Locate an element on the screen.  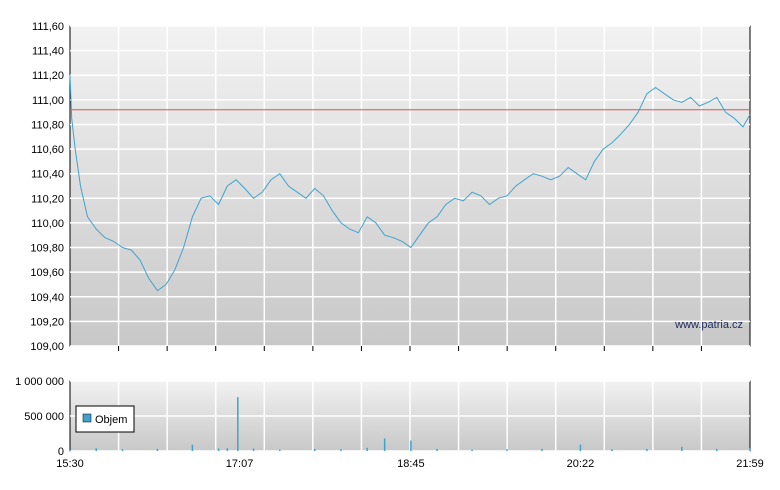
x-tick-label: 15:30 is located at coordinates (70, 464).